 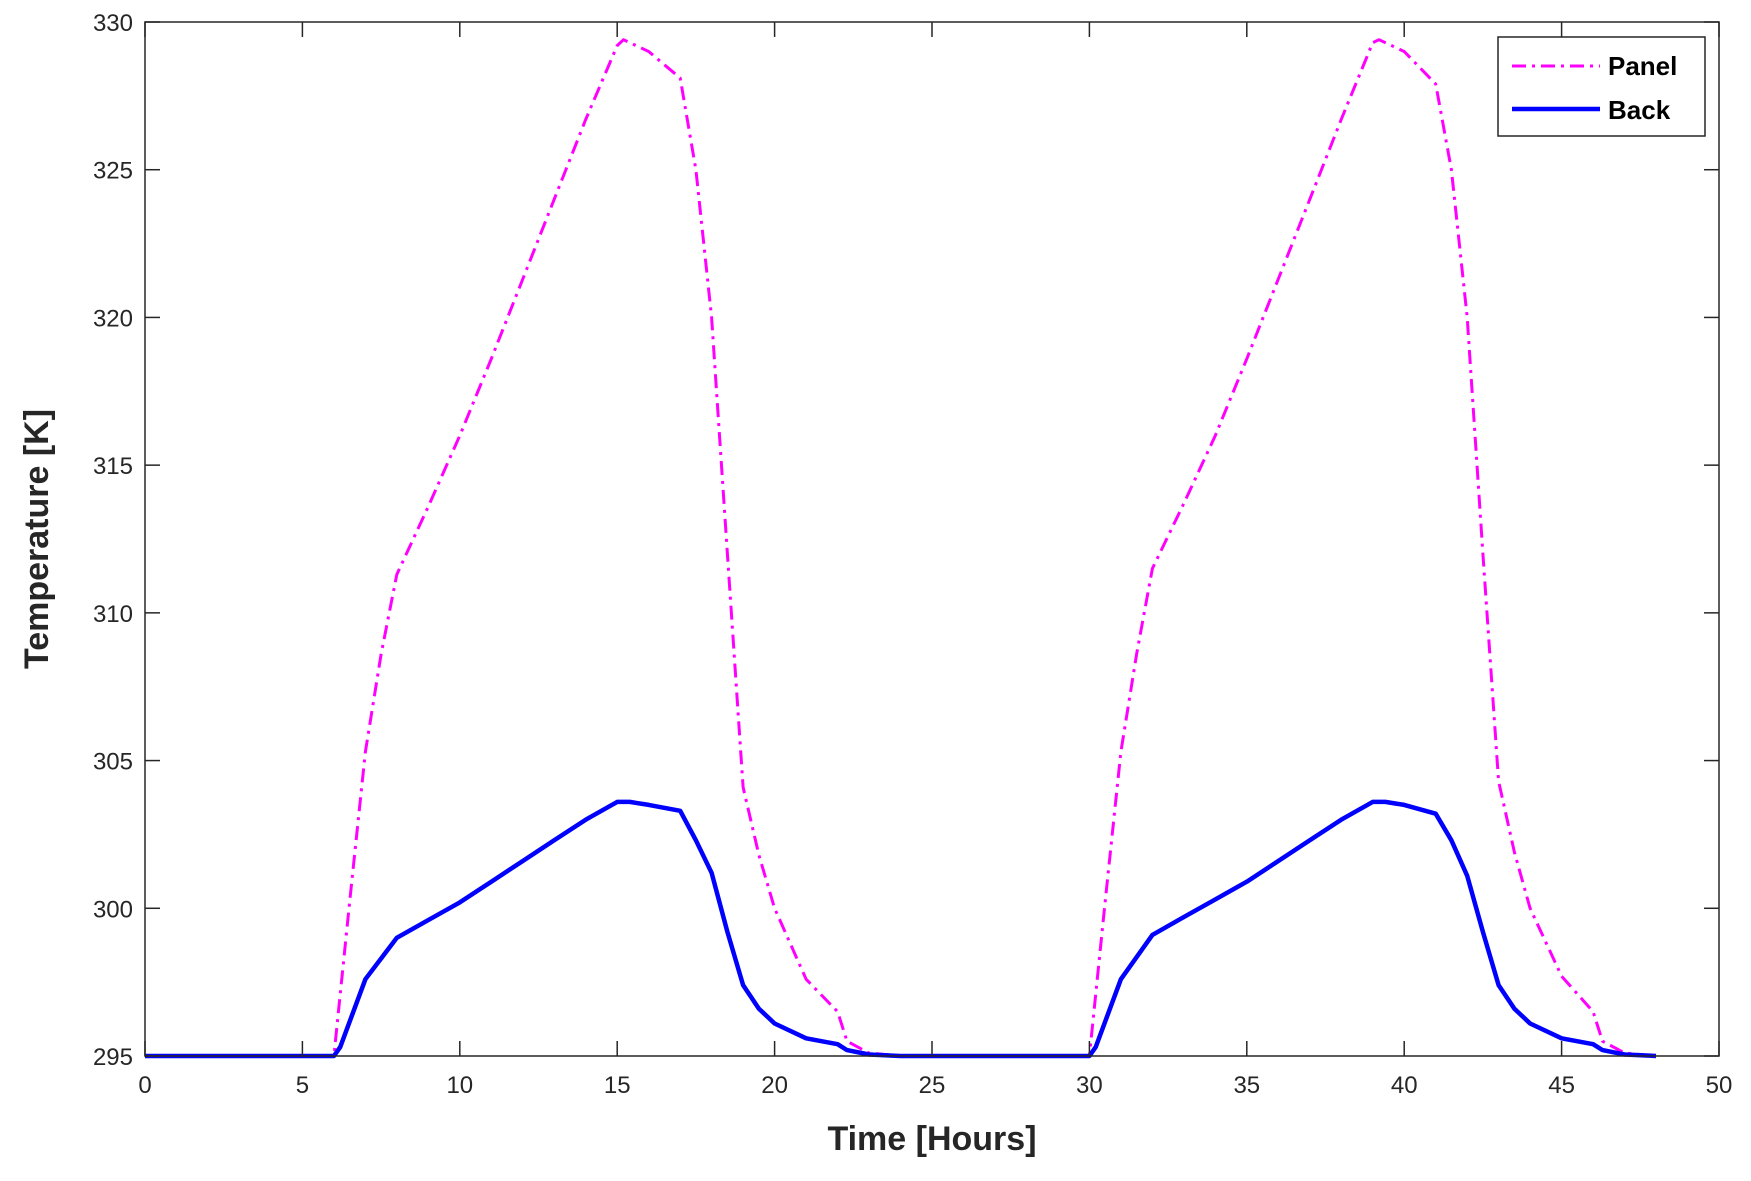 What do you see at coordinates (1719, 1085) in the screenshot?
I see `x-tick-label: 50` at bounding box center [1719, 1085].